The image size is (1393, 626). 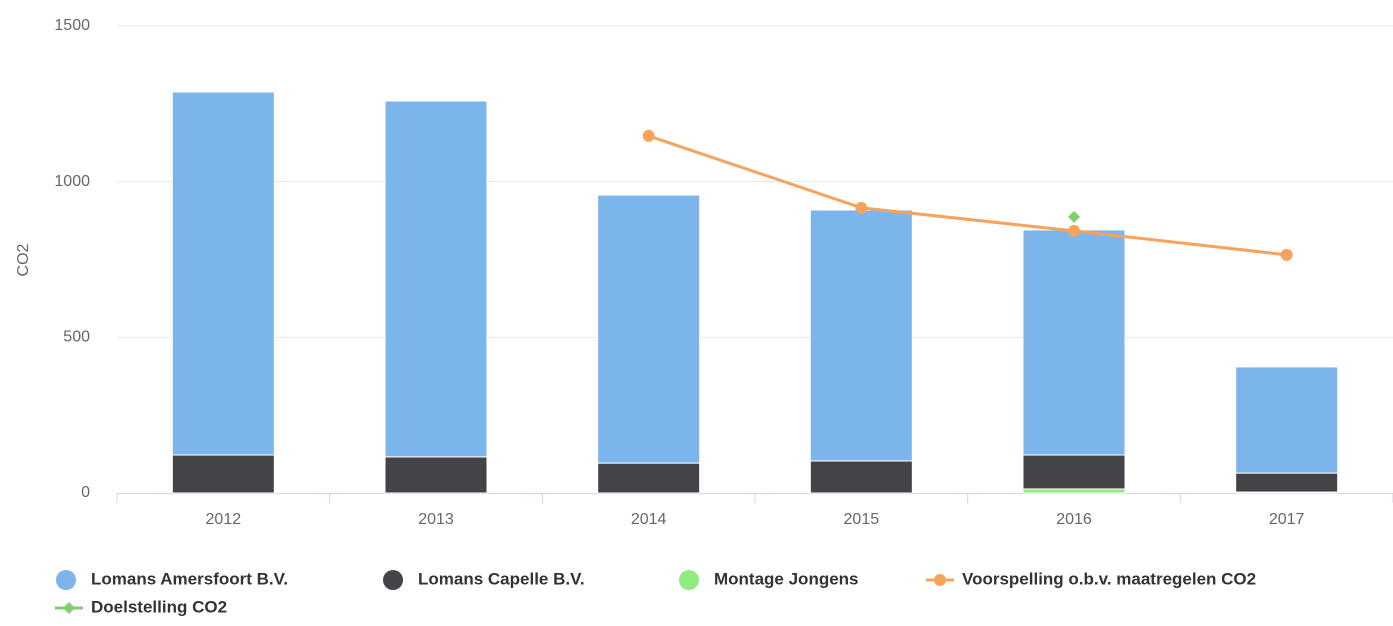 I want to click on legend-label: Lomans Amersfoort B.V., so click(x=189, y=578).